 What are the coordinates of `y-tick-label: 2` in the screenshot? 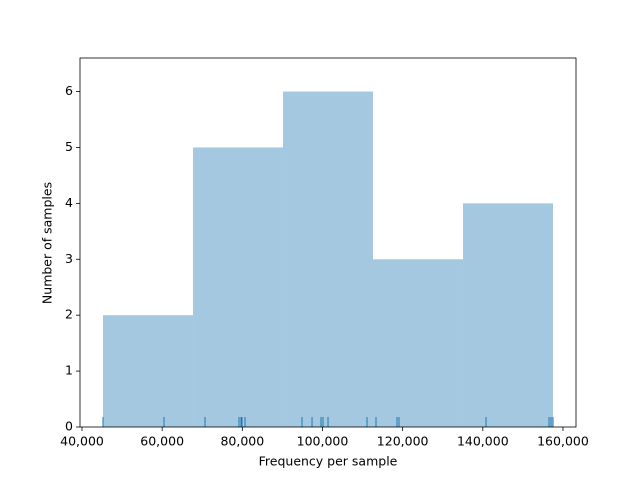 It's located at (69, 314).